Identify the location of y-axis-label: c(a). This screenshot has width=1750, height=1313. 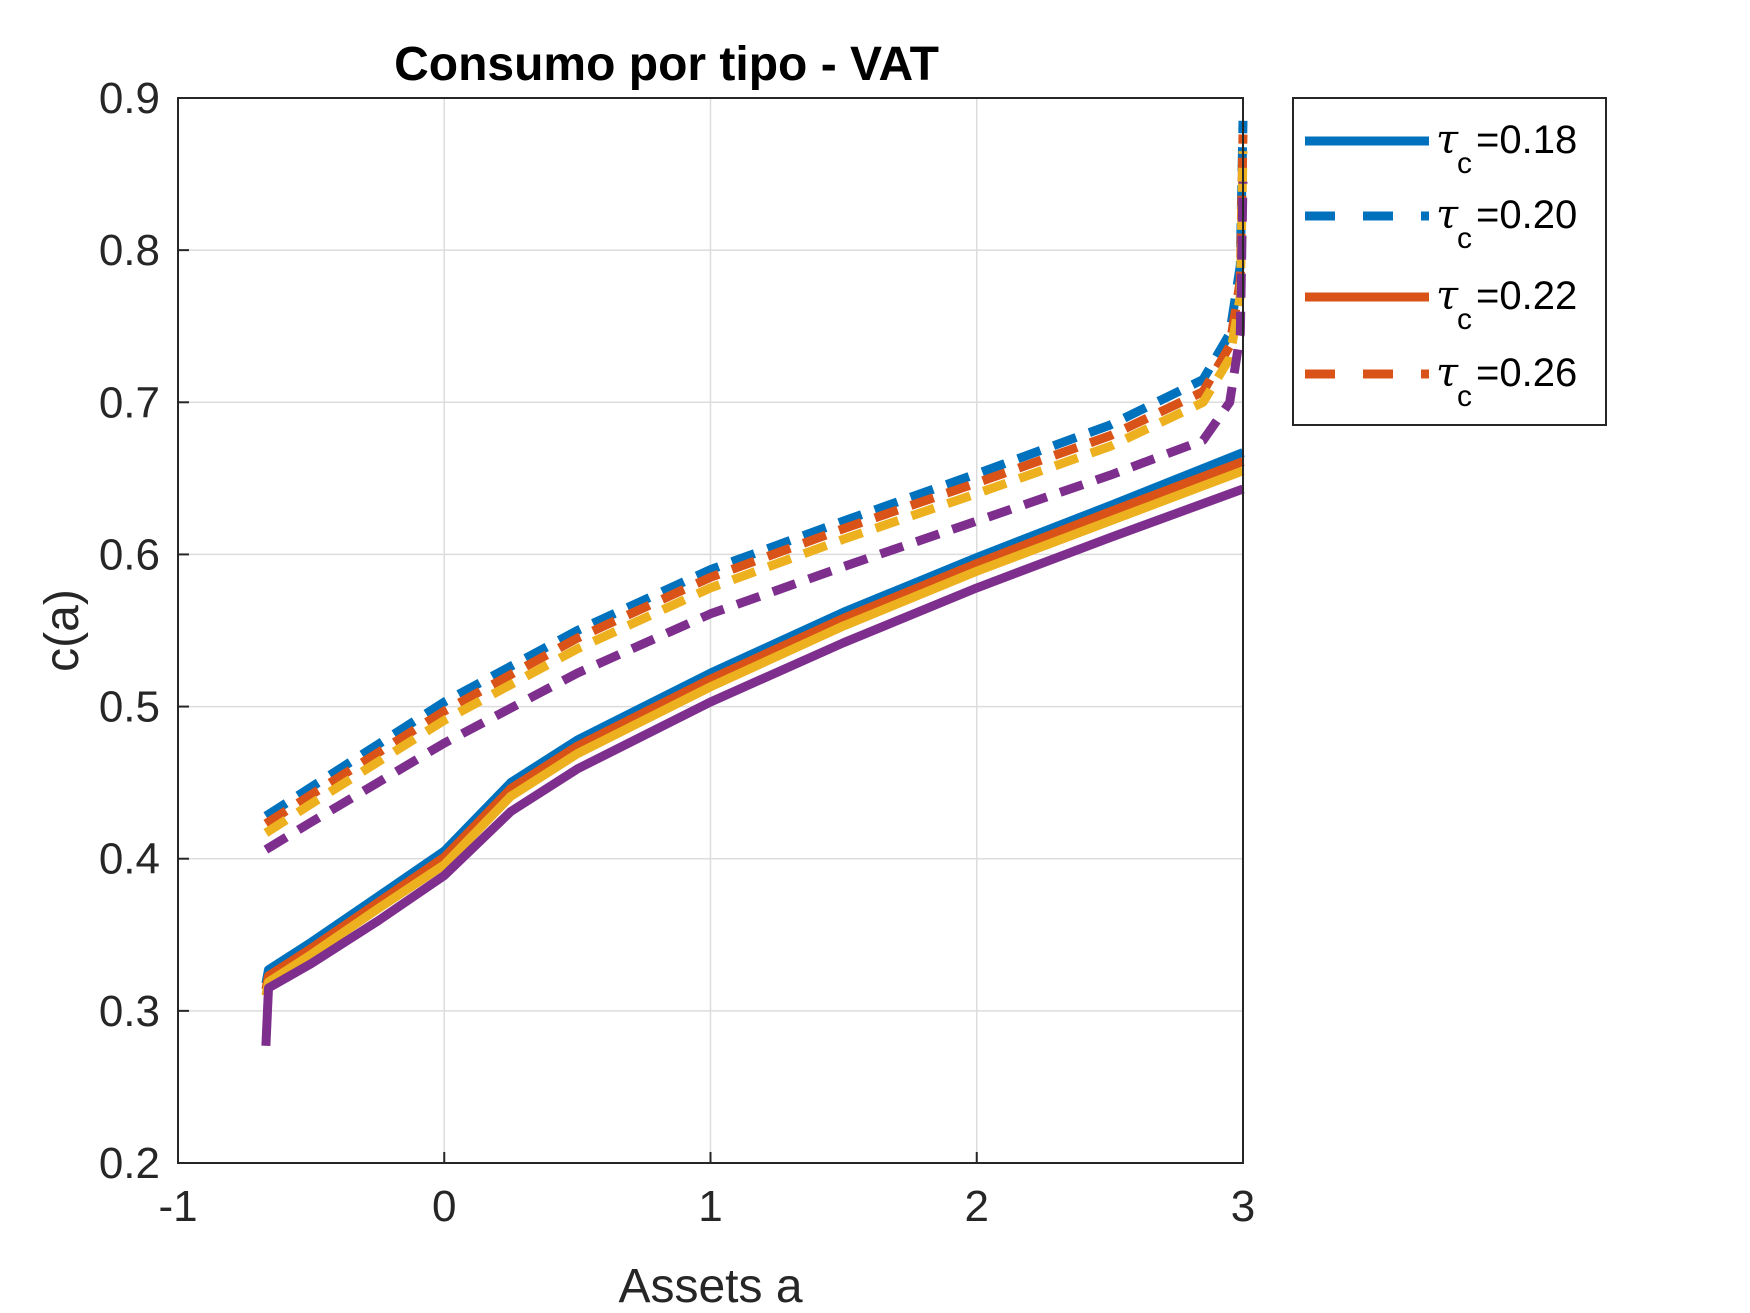
(62, 630).